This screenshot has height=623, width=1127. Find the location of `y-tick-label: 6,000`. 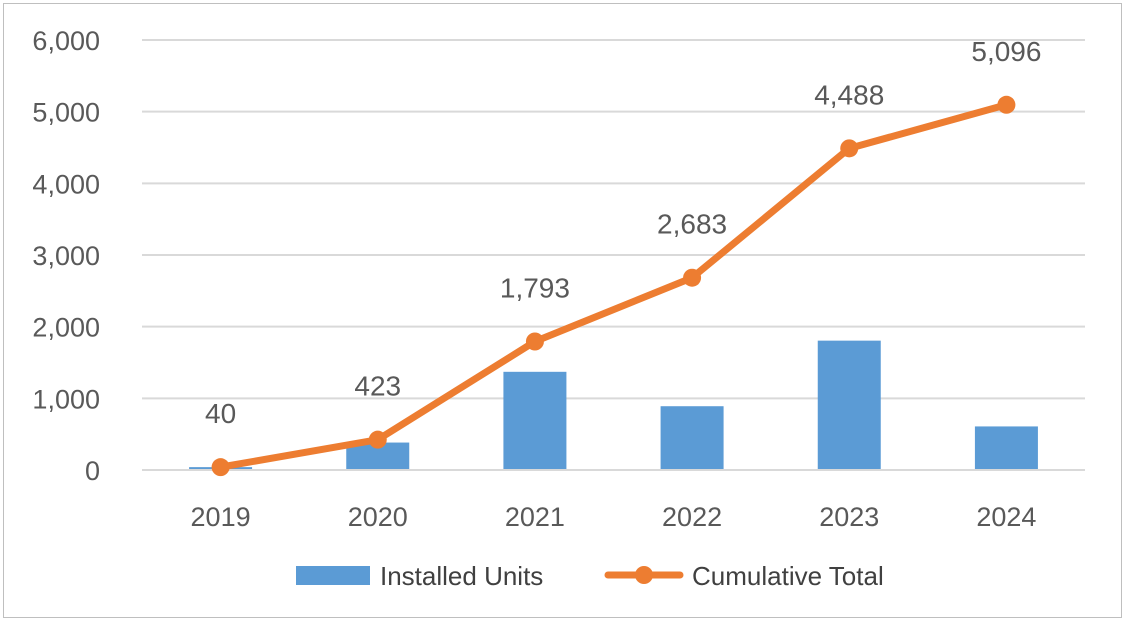

y-tick-label: 6,000 is located at coordinates (66, 41).